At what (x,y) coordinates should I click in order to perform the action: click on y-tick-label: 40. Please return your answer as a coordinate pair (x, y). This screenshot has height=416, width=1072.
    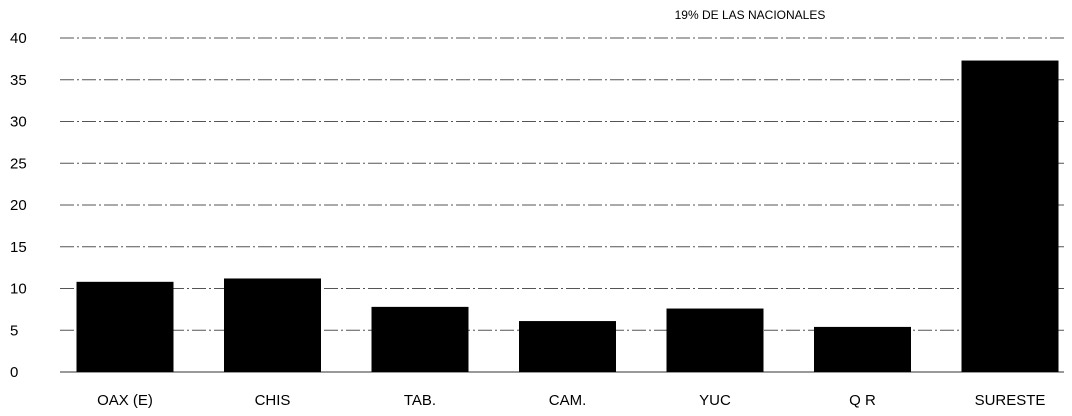
    Looking at the image, I should click on (18, 38).